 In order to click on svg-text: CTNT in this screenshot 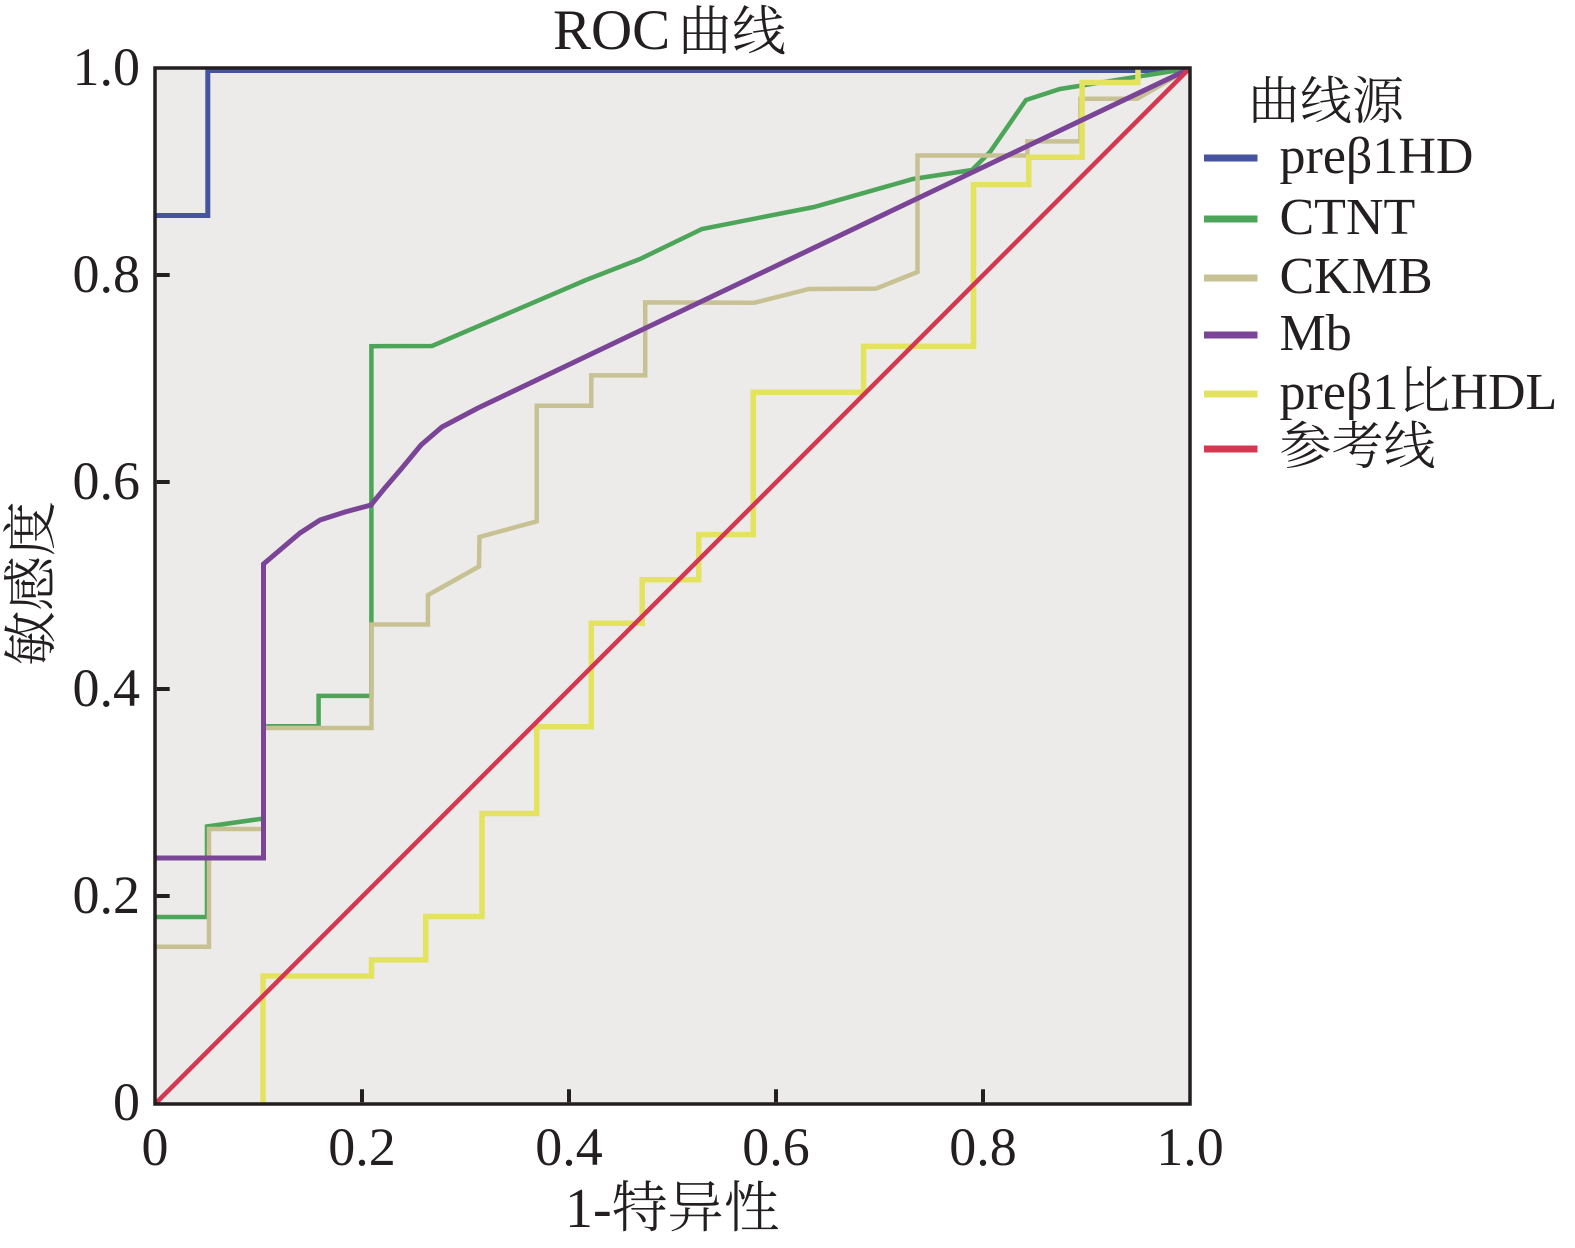, I will do `click(1348, 217)`.